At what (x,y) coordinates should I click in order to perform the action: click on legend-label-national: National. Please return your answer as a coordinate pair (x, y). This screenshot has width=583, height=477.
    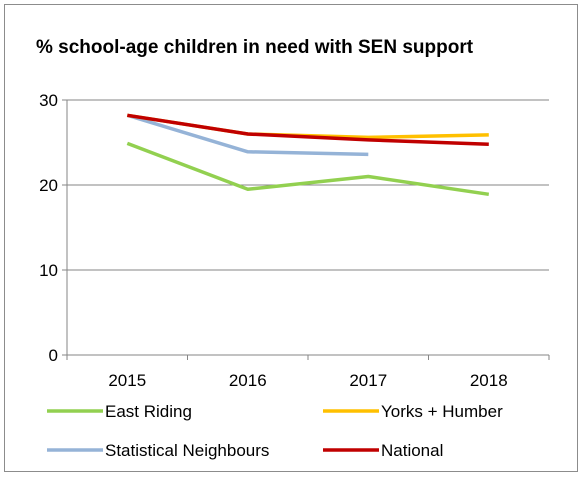
    Looking at the image, I should click on (412, 450).